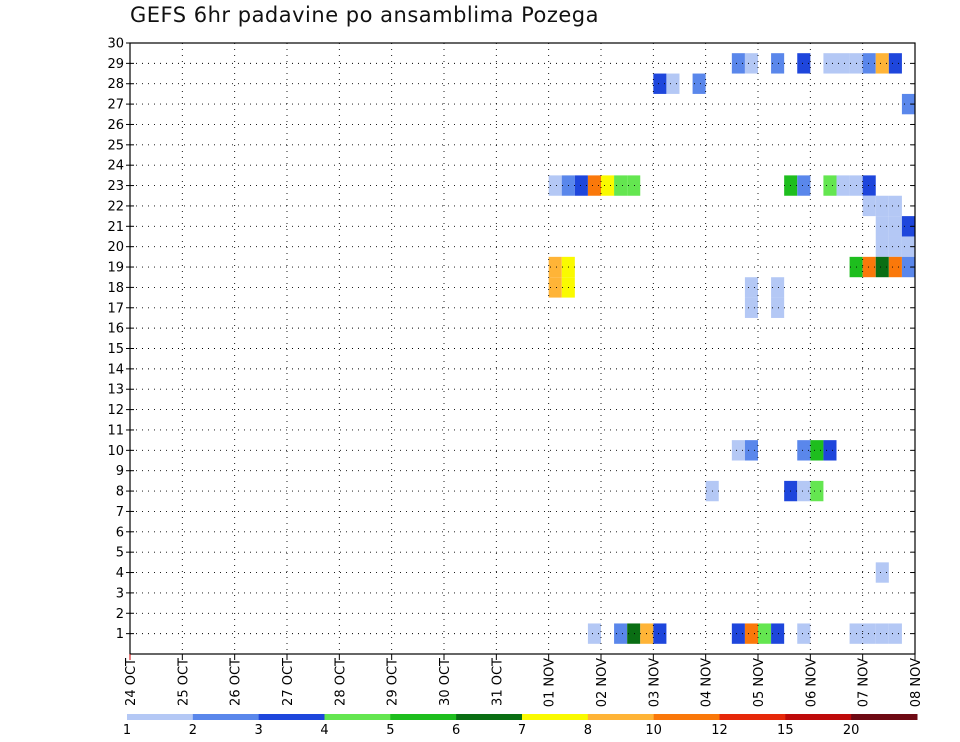 This screenshot has height=742, width=960. I want to click on y-tick-label: 12, so click(115, 410).